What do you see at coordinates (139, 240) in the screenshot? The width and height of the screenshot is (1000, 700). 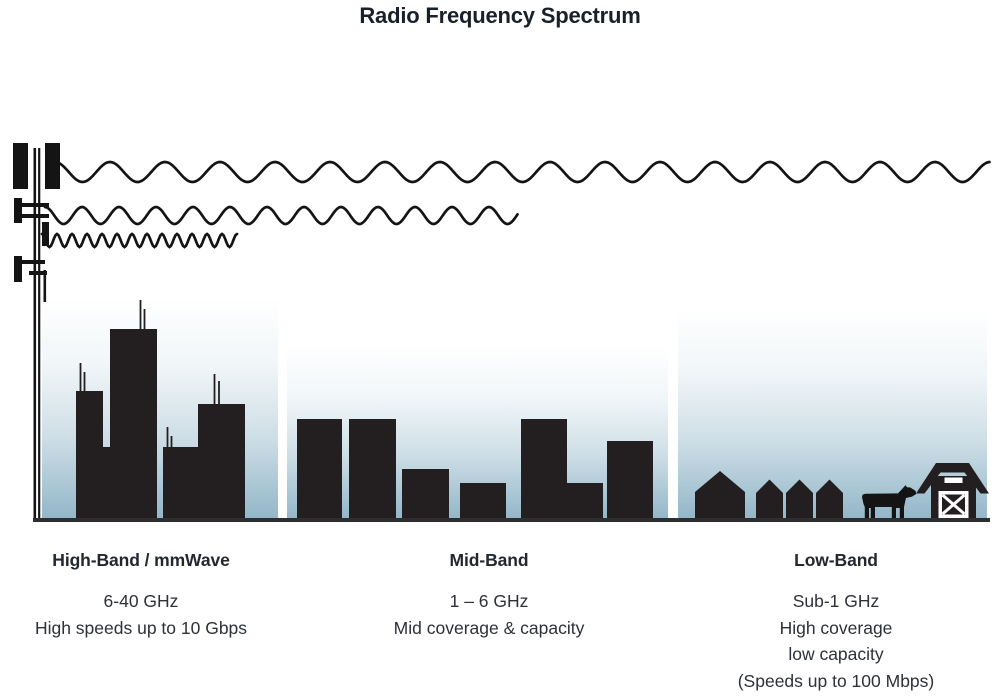 I see `high-band-wave` at bounding box center [139, 240].